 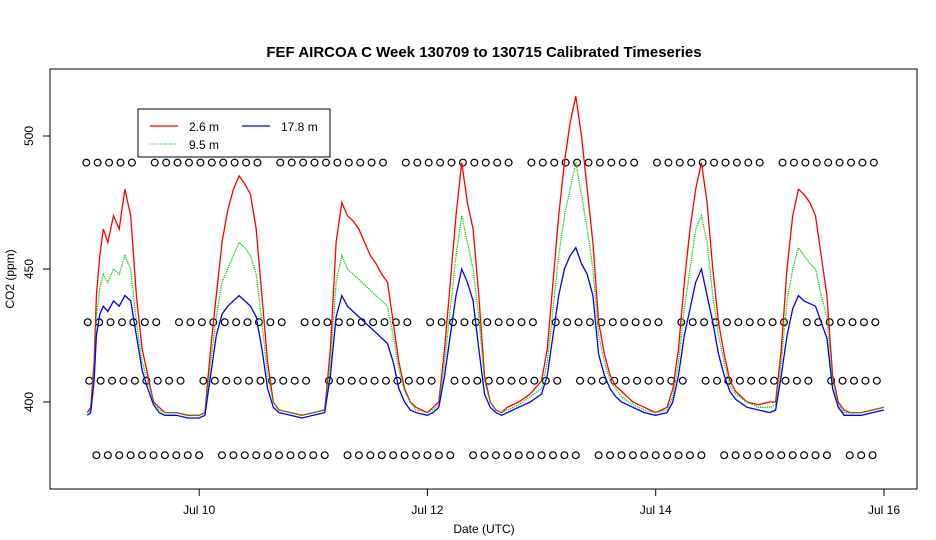 What do you see at coordinates (234, 133) in the screenshot?
I see `legend-box` at bounding box center [234, 133].